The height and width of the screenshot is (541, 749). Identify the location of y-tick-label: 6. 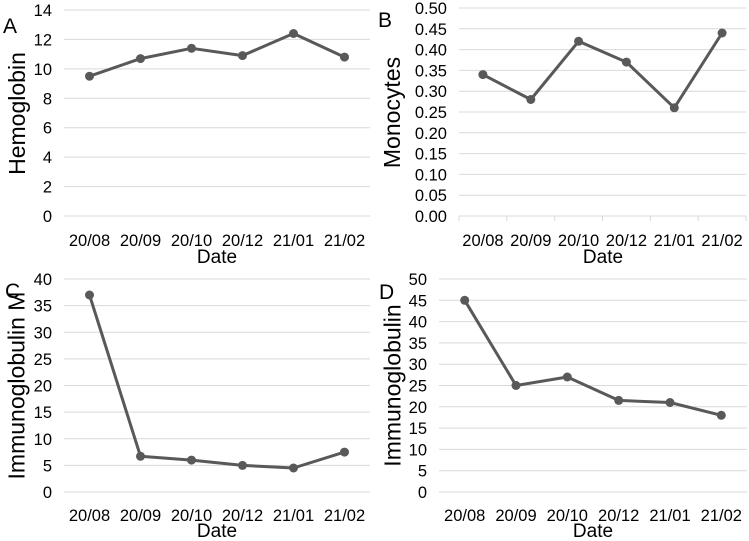
(47, 129).